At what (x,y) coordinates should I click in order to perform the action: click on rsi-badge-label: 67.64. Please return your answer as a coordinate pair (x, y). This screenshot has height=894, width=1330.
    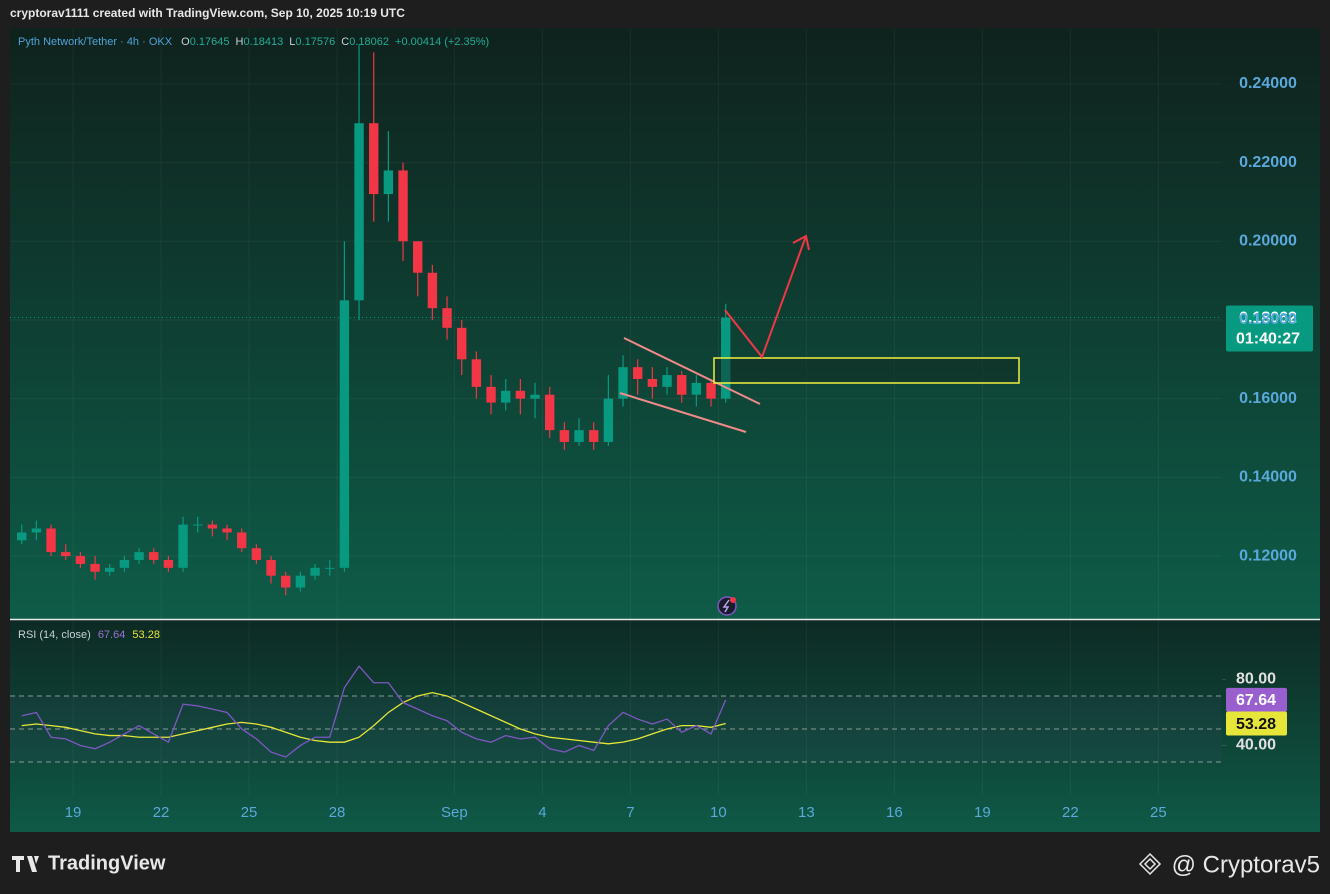
    Looking at the image, I should click on (1256, 700).